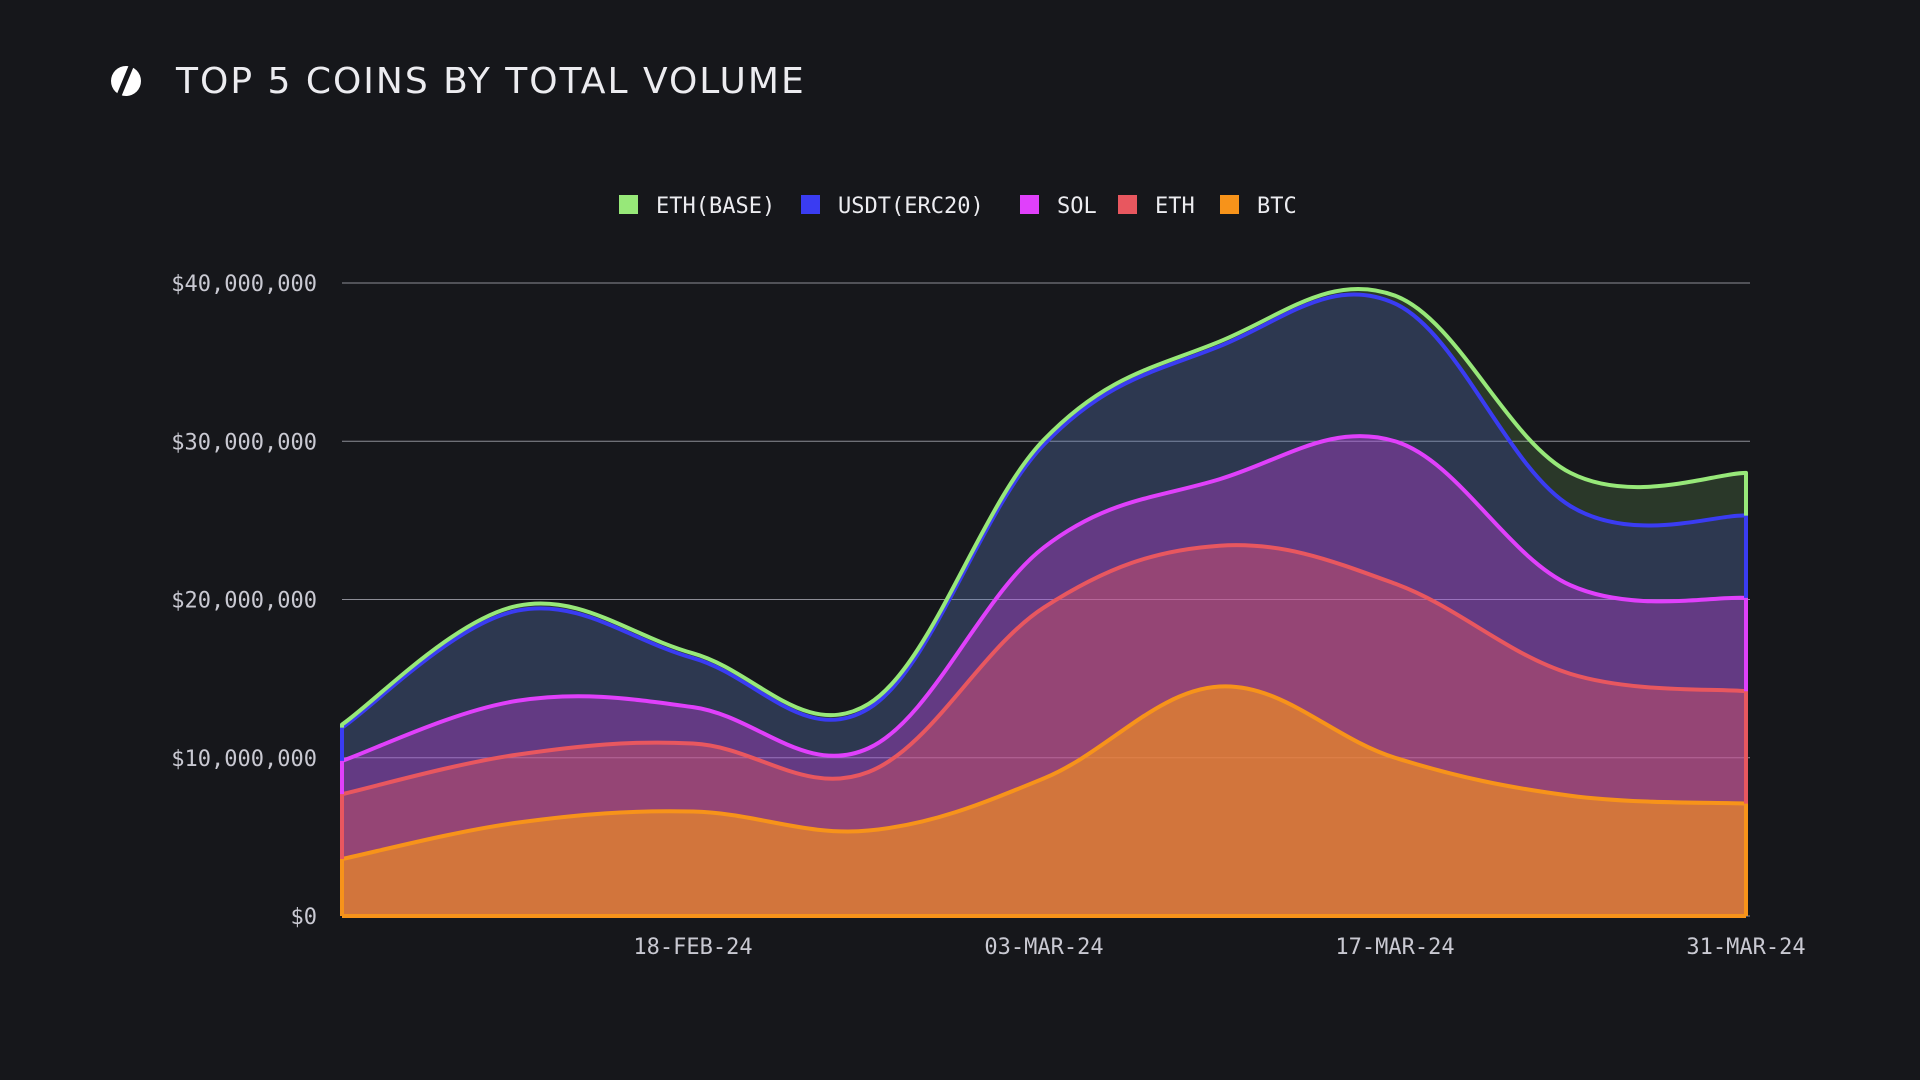  I want to click on legend-label: ETH, so click(1175, 206).